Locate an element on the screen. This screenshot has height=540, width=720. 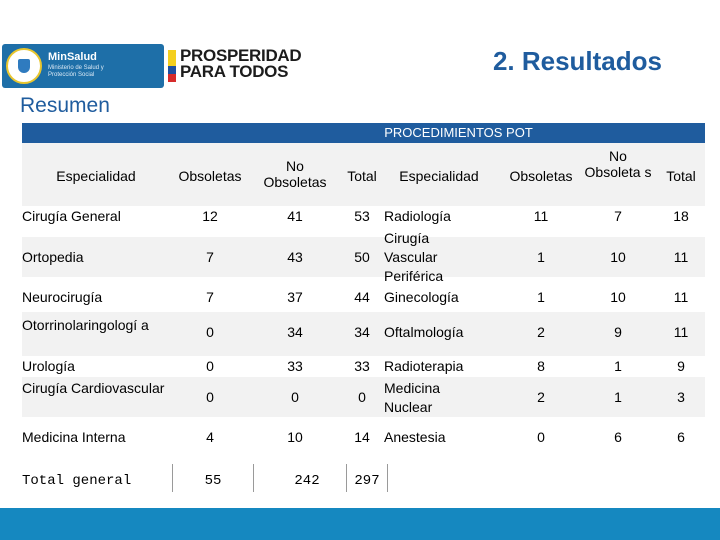
row-right-obsoletas: 8 is located at coordinates (541, 366).